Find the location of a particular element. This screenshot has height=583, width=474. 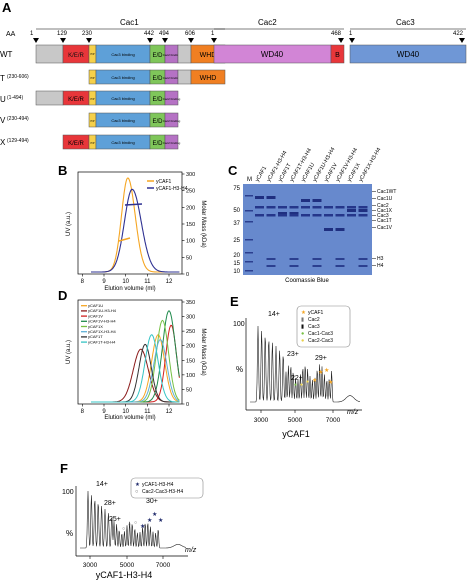

lane-label: yCAF1X-H3-H4 is located at coordinates (370, 165).